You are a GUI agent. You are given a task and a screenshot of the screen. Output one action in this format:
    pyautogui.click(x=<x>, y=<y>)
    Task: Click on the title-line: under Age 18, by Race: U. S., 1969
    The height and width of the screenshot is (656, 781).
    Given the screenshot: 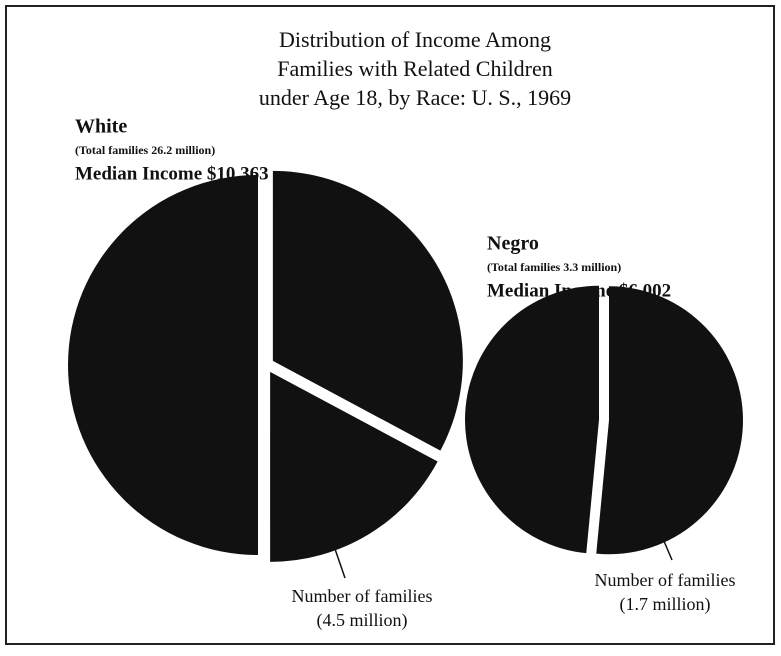 What is the action you would take?
    pyautogui.click(x=415, y=97)
    